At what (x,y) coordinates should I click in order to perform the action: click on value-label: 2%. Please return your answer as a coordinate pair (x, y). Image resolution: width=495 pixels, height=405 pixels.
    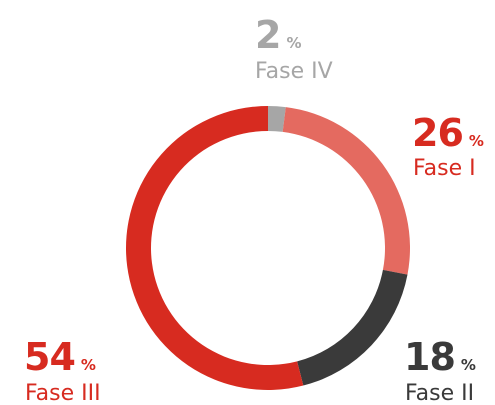
    Looking at the image, I should click on (278, 35).